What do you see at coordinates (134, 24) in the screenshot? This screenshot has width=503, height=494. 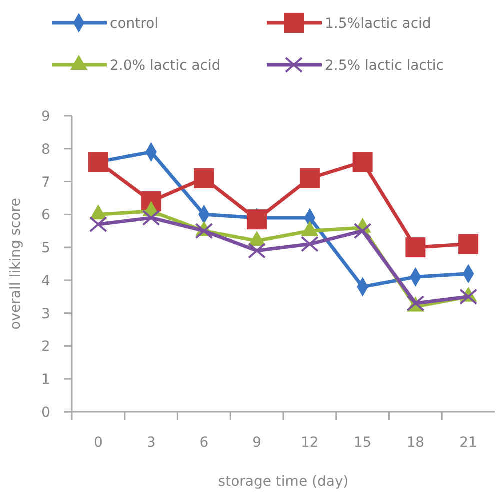 I see `legend-label: control` at bounding box center [134, 24].